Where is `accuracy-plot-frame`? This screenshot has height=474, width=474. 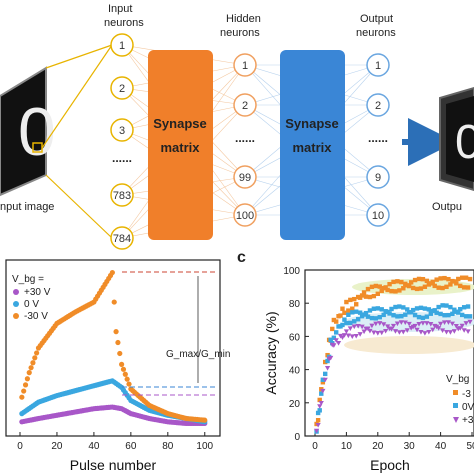
accuracy-plot-frame is located at coordinates (389, 353).